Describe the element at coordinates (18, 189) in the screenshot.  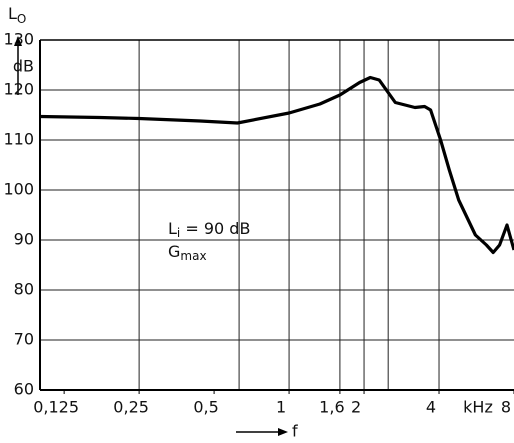
I see `y-tick-label: 100` at that location.